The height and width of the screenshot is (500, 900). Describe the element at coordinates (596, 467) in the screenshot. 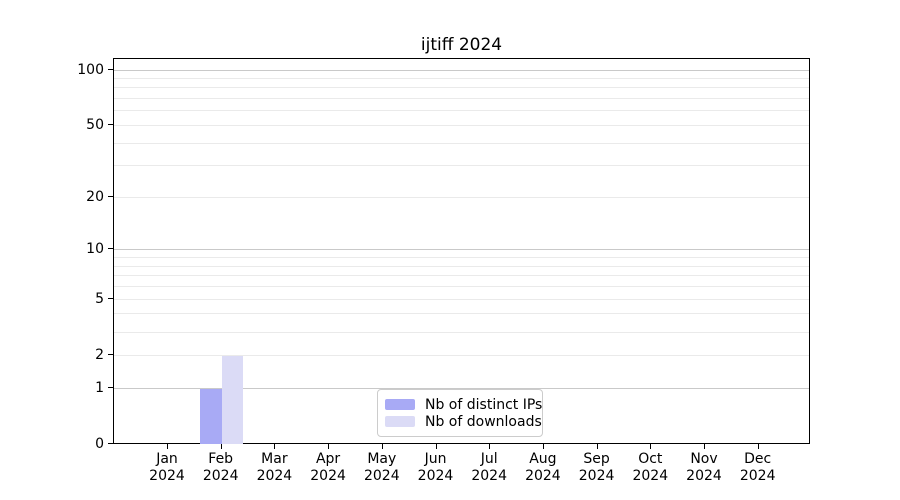

I see `x-axis-tick-label: Sep 2024` at that location.